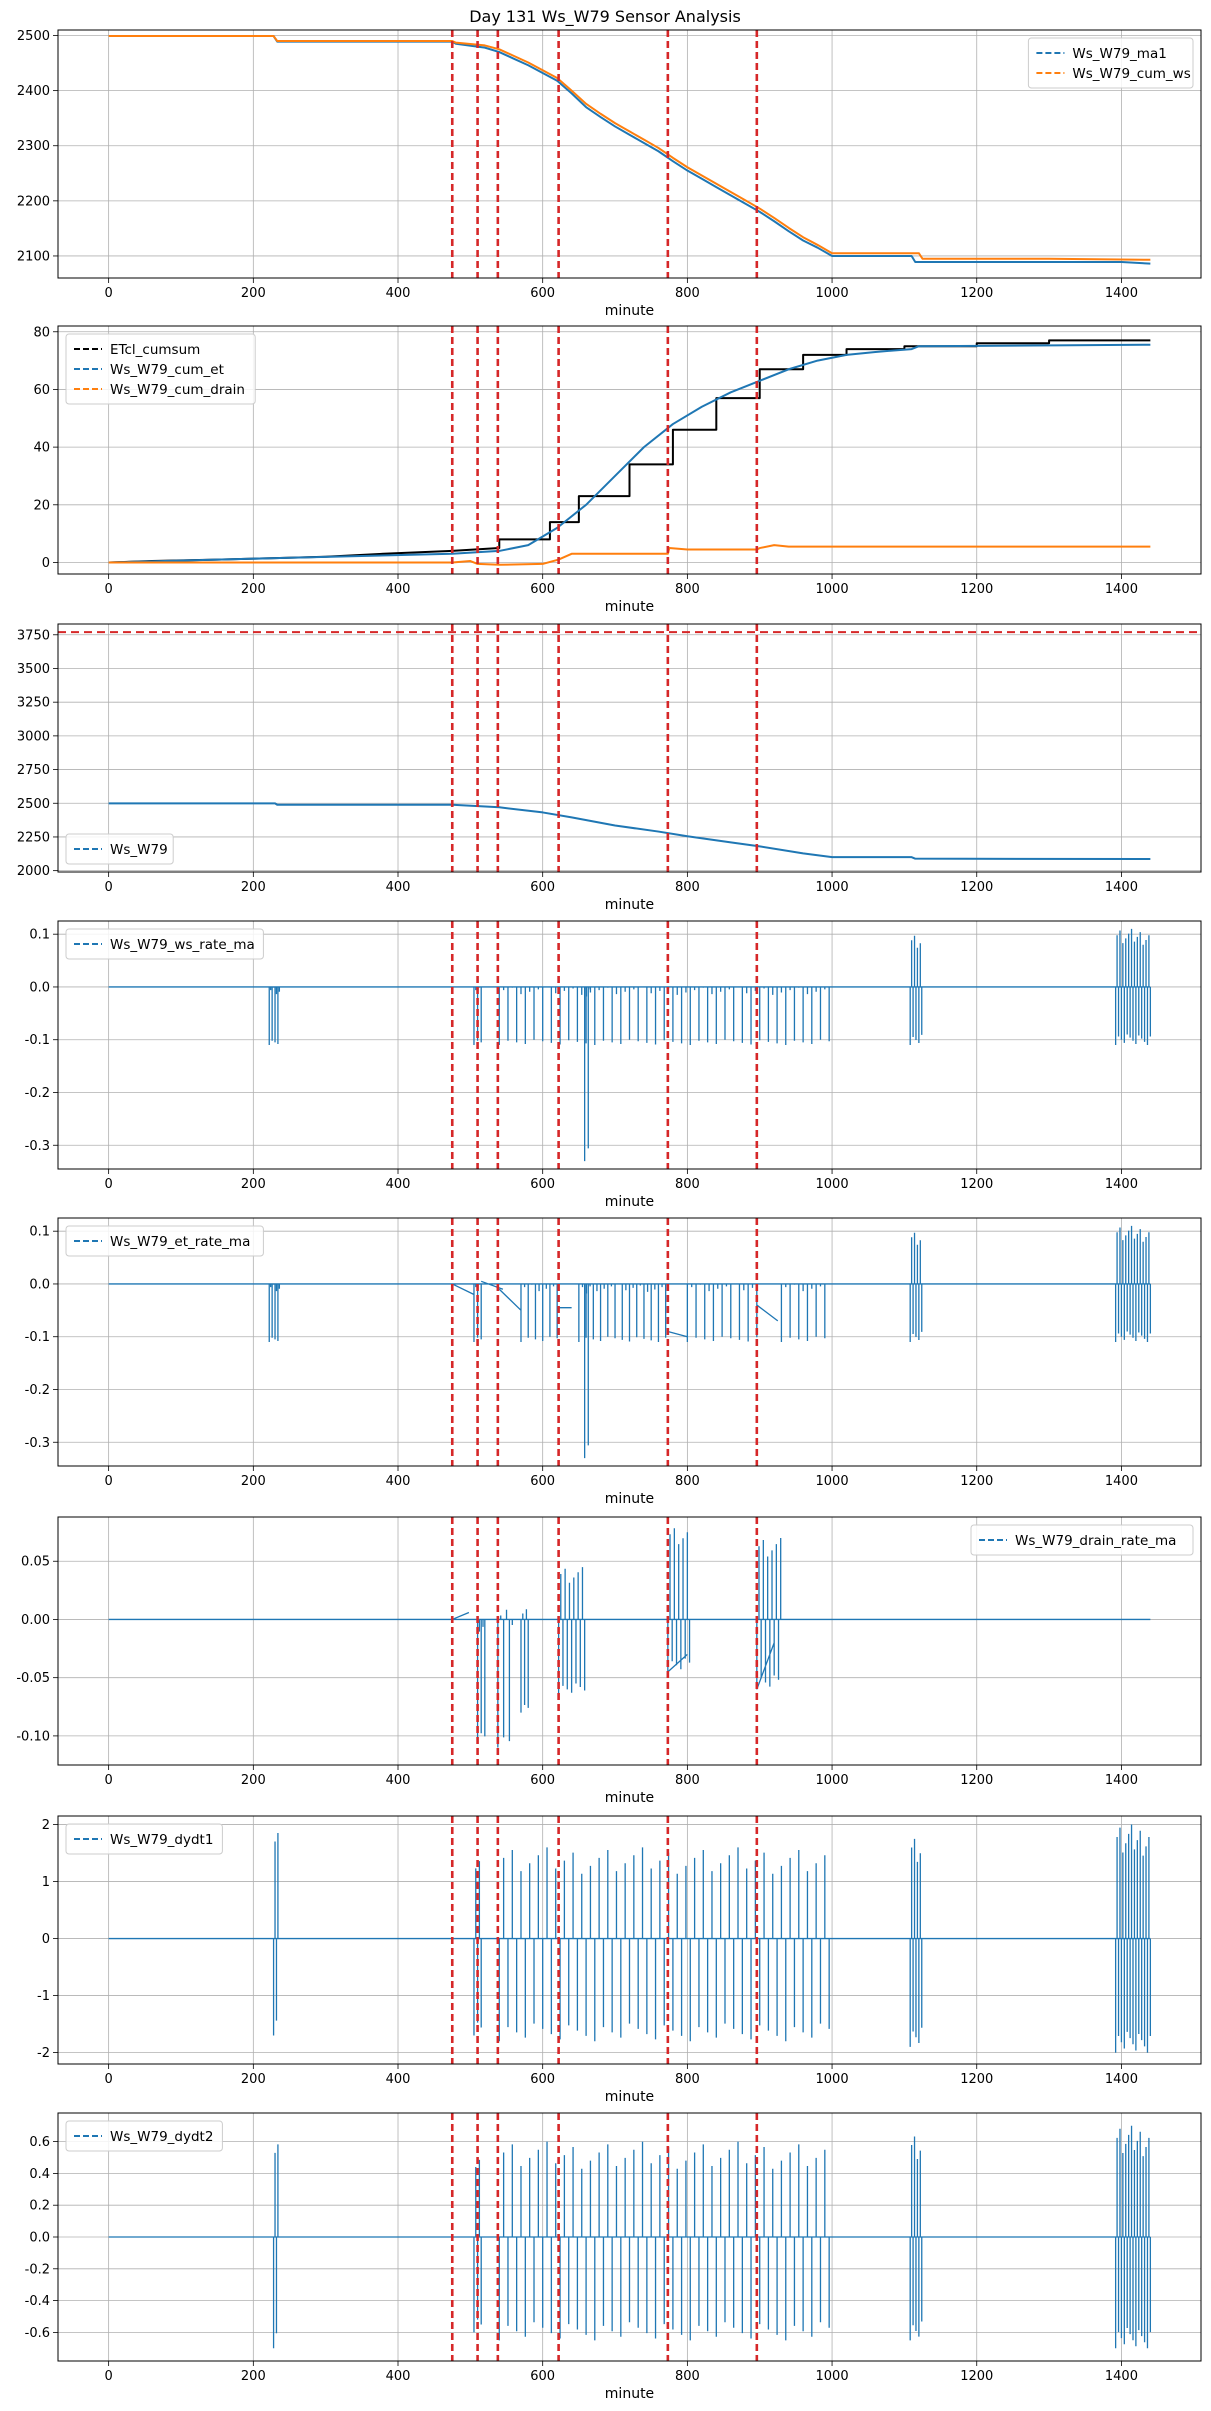 Image resolution: width=1211 pixels, height=2411 pixels. What do you see at coordinates (33, 36) in the screenshot?
I see `y-tick-label: 2500` at bounding box center [33, 36].